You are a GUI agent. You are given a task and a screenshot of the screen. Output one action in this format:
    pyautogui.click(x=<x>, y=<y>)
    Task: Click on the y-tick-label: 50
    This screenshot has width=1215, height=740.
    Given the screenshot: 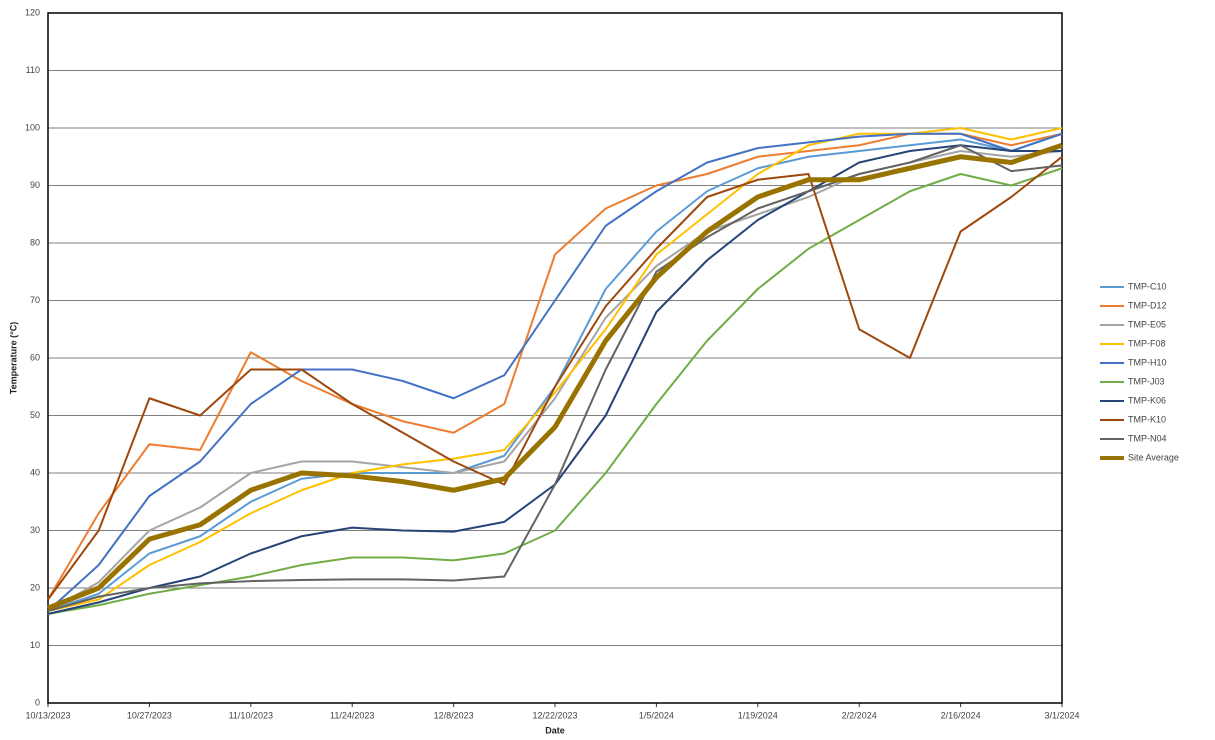 What is the action you would take?
    pyautogui.click(x=35, y=415)
    